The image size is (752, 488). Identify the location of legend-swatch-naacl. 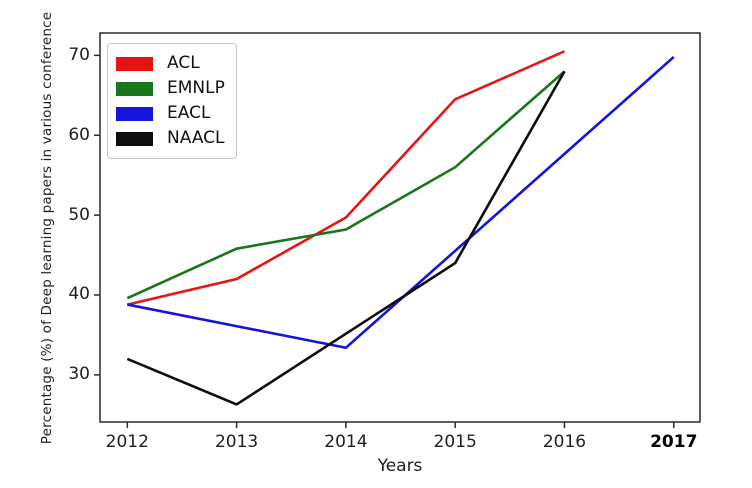
(134, 138).